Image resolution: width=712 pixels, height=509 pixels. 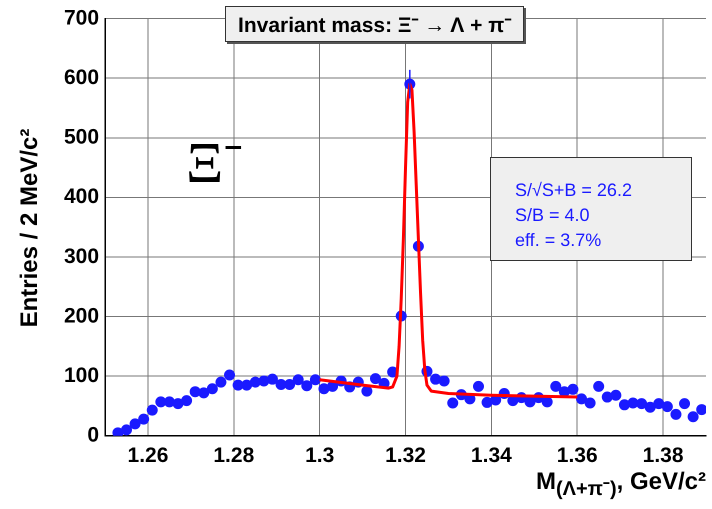 I want to click on y-tick-label: 100, so click(x=82, y=375).